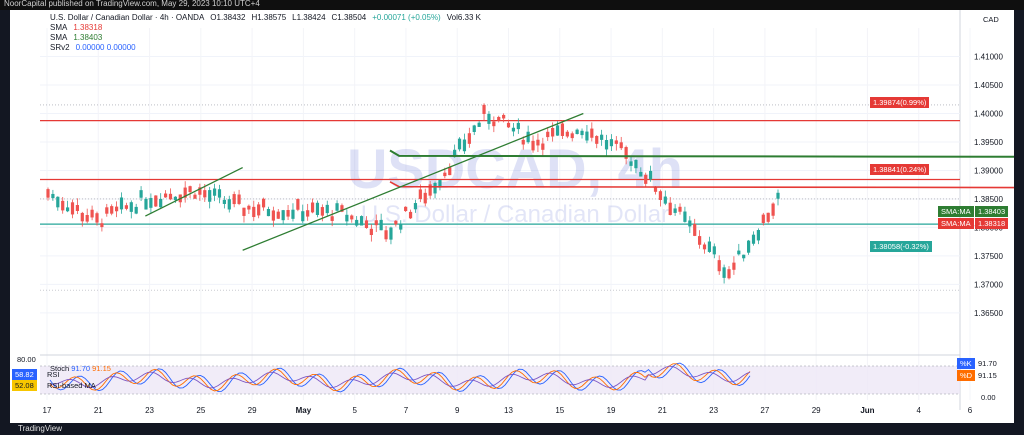 The image size is (1024, 435). I want to click on srv2-label: SRv2, so click(60, 47).